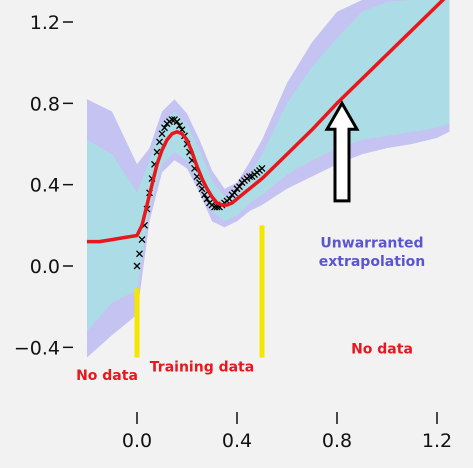 This screenshot has width=473, height=468. I want to click on x-tick-label: 0.0, so click(137, 441).